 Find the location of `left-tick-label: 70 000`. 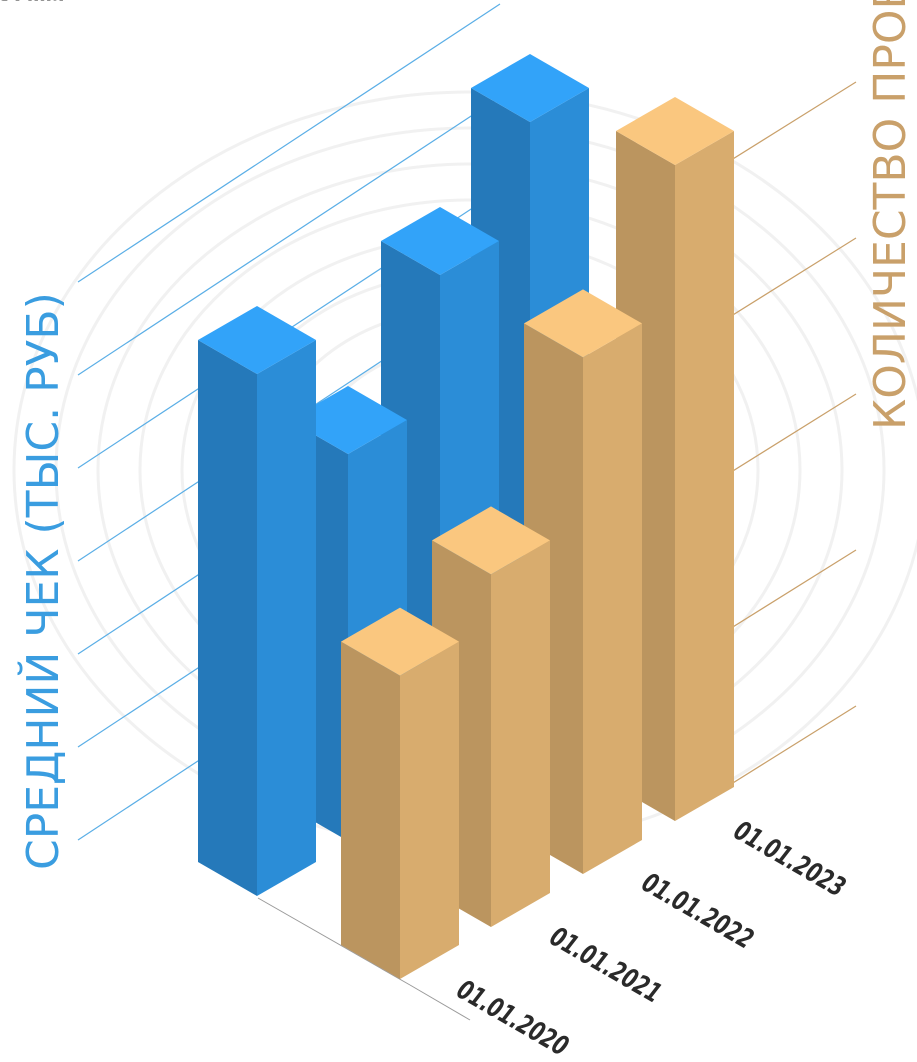

left-tick-label: 70 000 is located at coordinates (34, 3).